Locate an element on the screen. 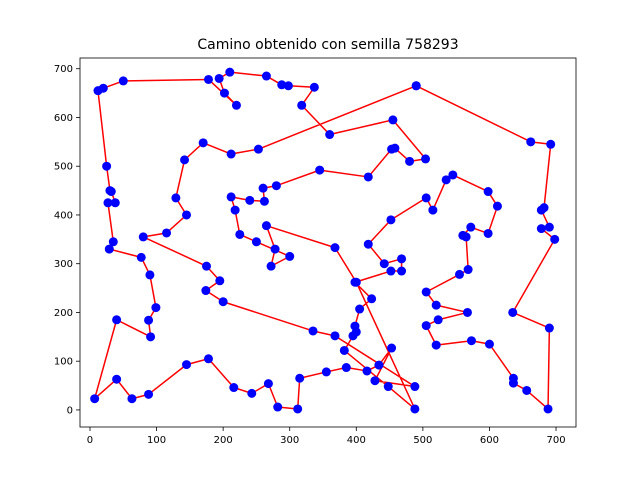 The image size is (640, 480). y-tick-label: 600 is located at coordinates (63, 118).